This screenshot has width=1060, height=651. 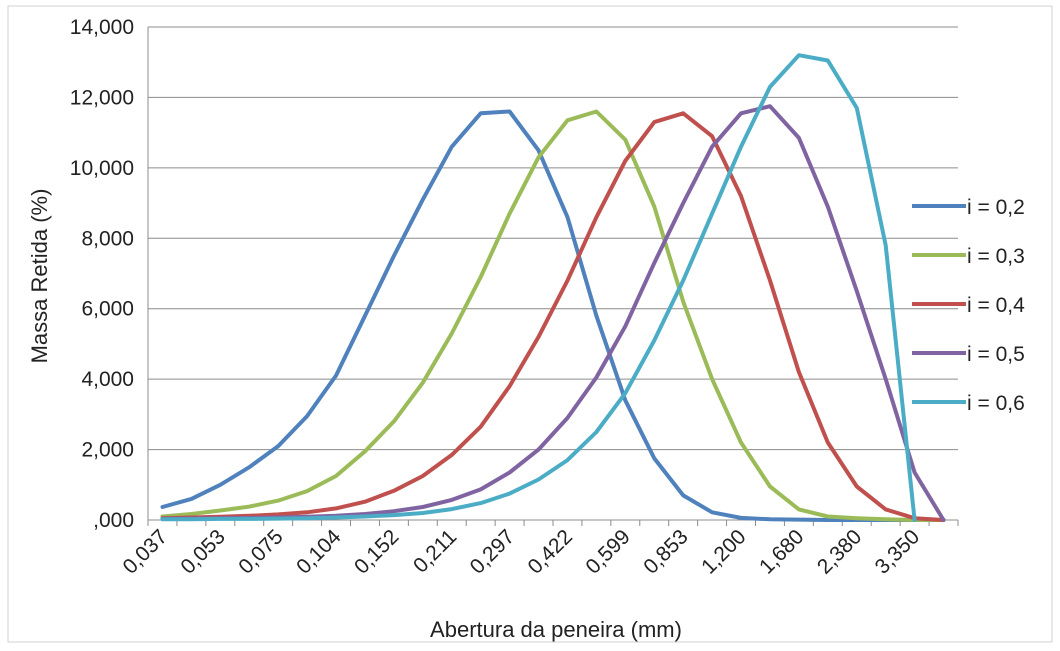 I want to click on x-tick-label: 0,053, so click(x=202, y=551).